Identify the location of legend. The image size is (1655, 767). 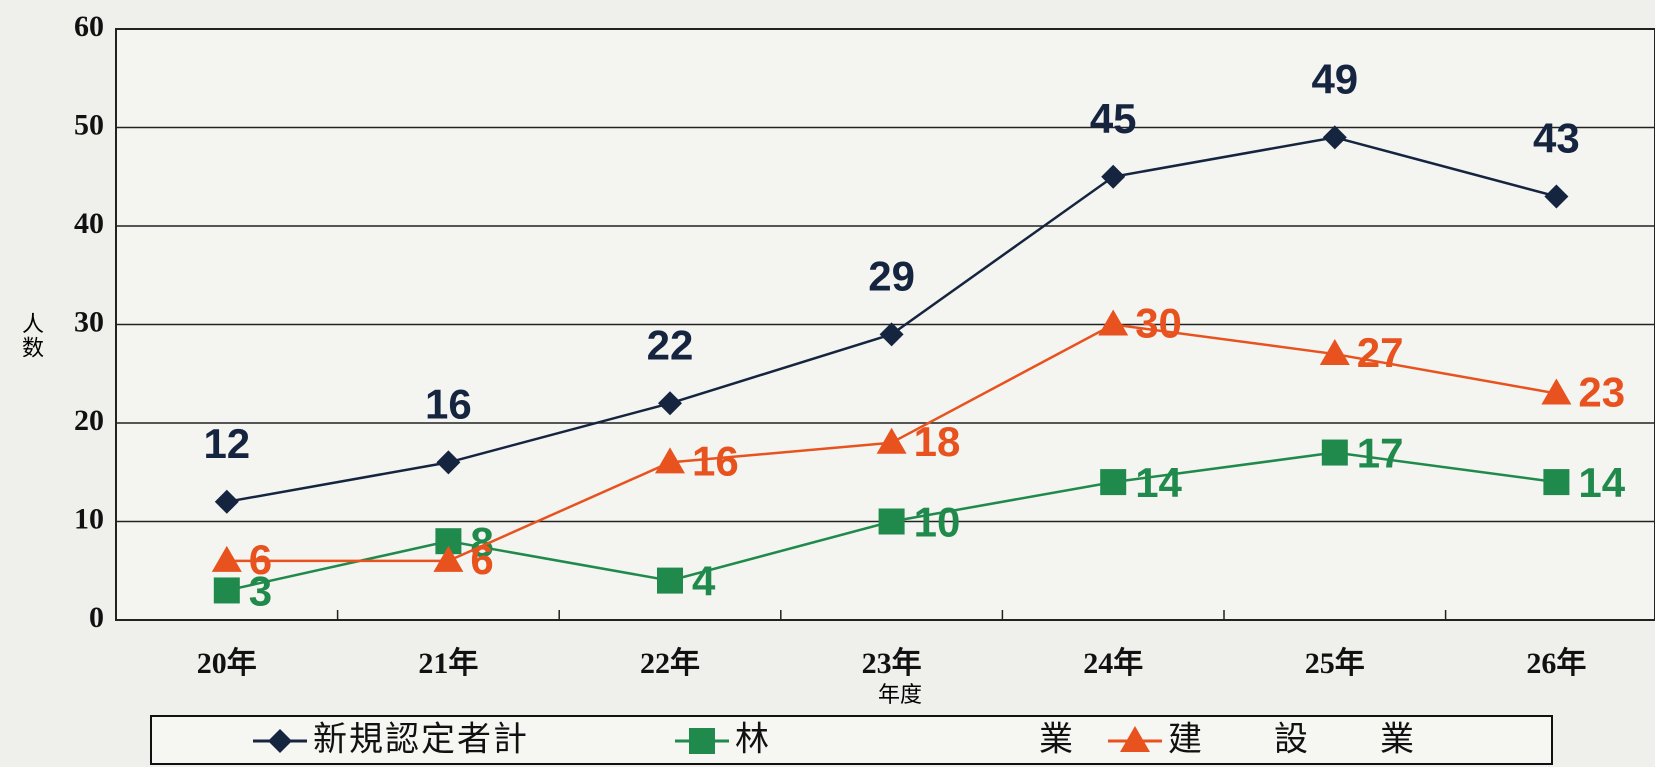
(851, 740).